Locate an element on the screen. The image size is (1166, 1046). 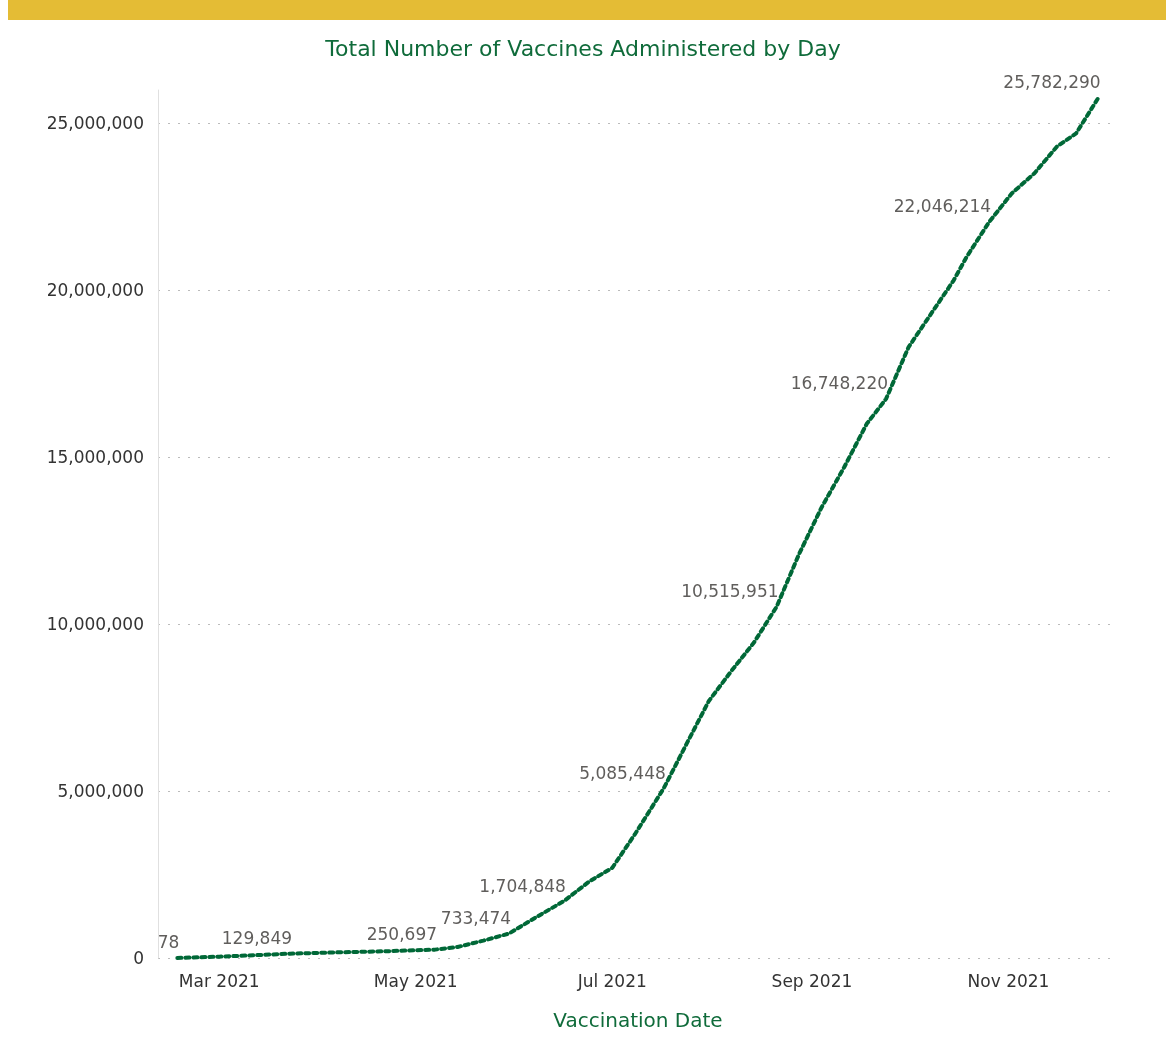
data-label: 250,697 is located at coordinates (402, 934).